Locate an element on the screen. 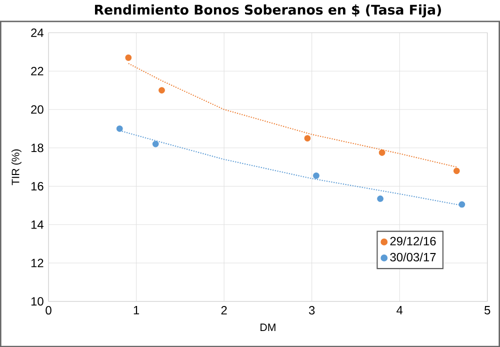 The width and height of the screenshot is (500, 347). y-tick-label: 18 is located at coordinates (37, 148).